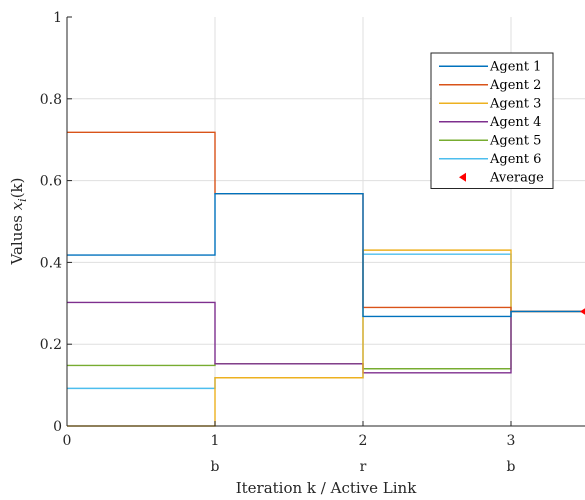  What do you see at coordinates (51, 263) in the screenshot?
I see `y-tick-label-2: 0.4` at bounding box center [51, 263].